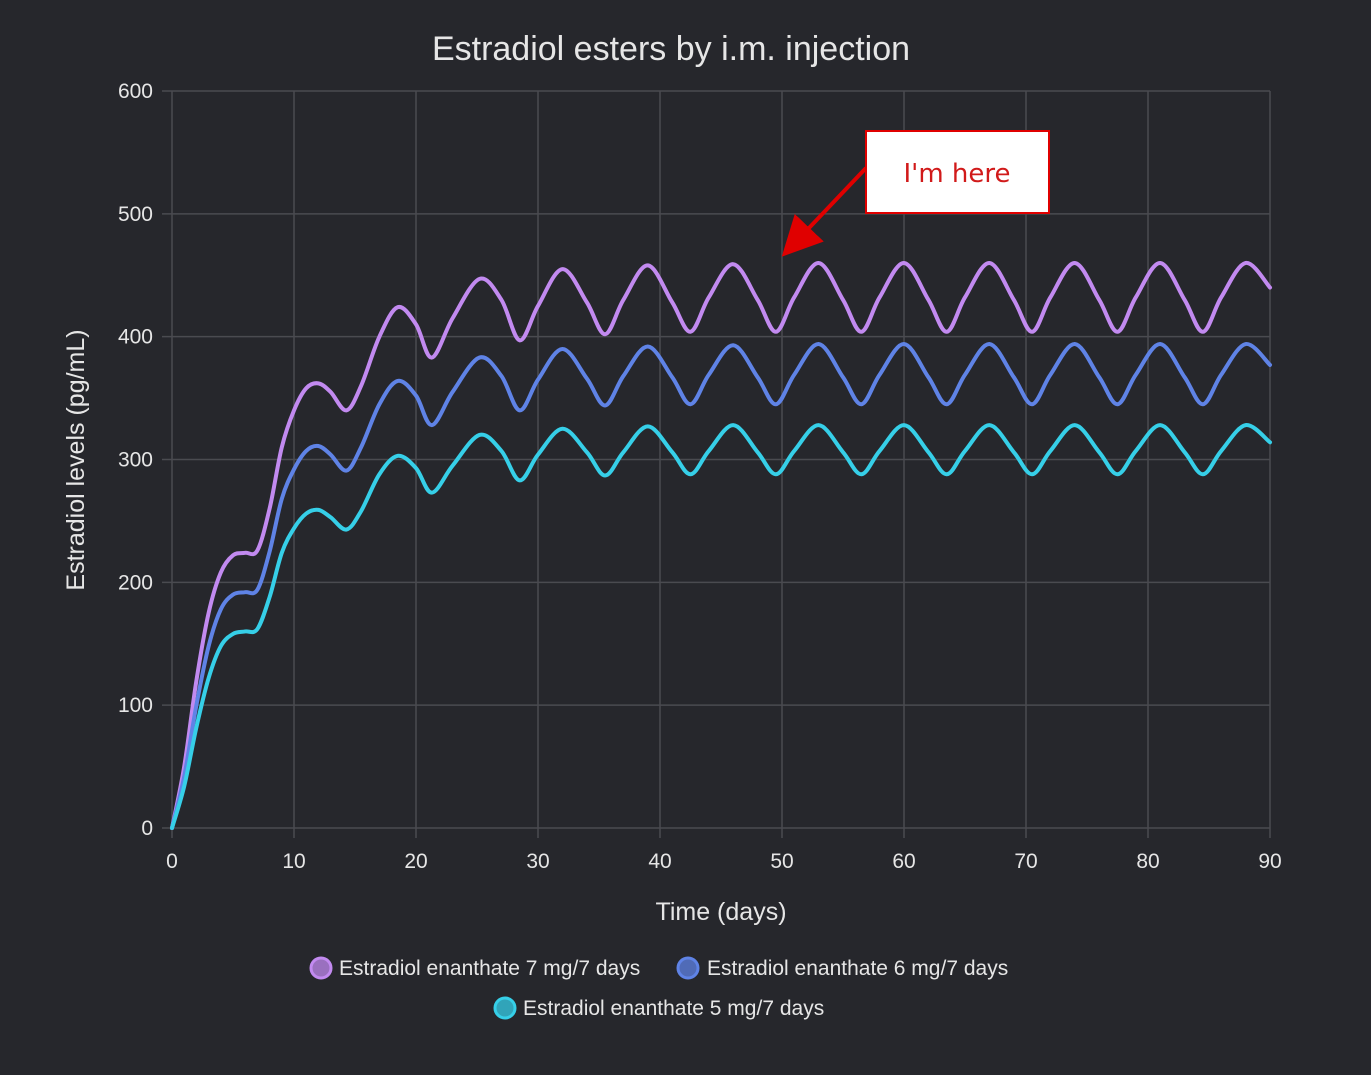 The height and width of the screenshot is (1075, 1371). Describe the element at coordinates (415, 861) in the screenshot. I see `x-tick-label: 20` at that location.